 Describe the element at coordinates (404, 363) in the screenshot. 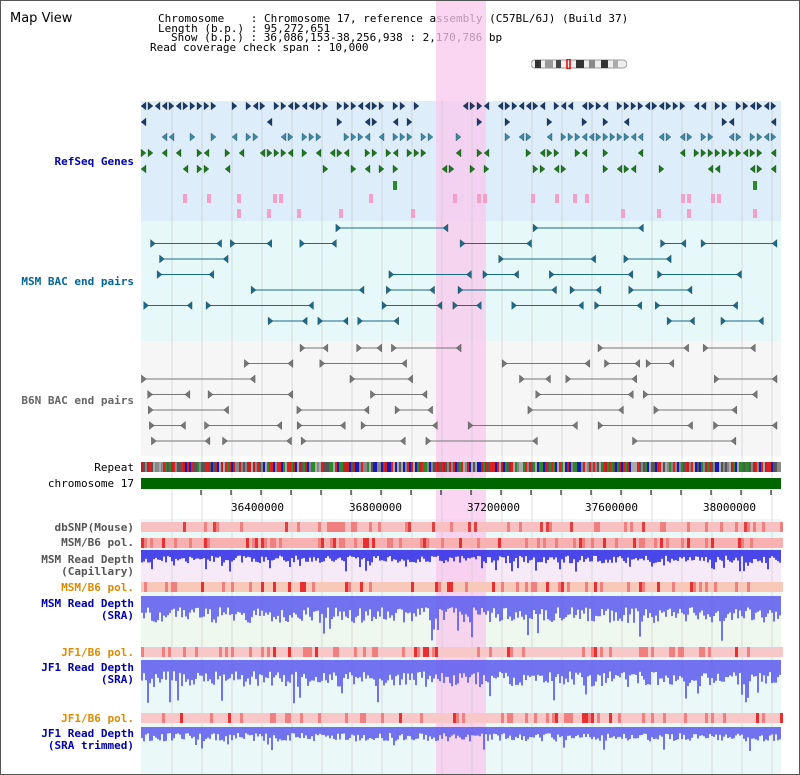

I see `b6n-bac-pair` at that location.